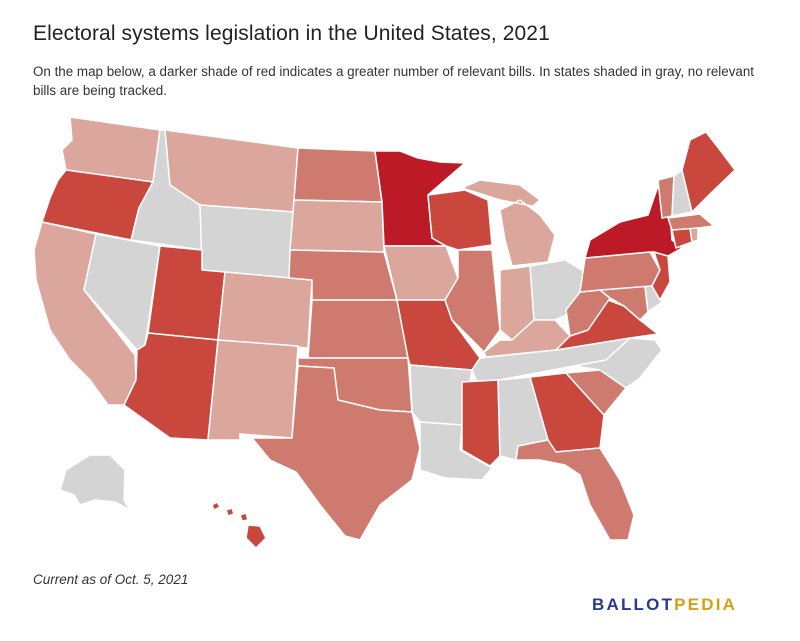 The width and height of the screenshot is (800, 641). I want to click on state-MI, so click(508, 223).